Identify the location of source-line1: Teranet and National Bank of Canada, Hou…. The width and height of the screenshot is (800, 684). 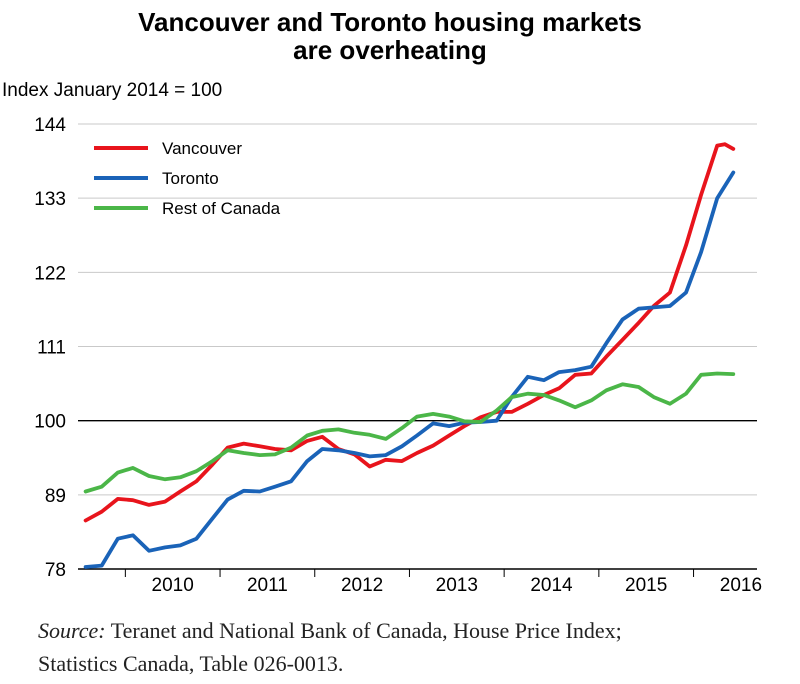
(363, 630).